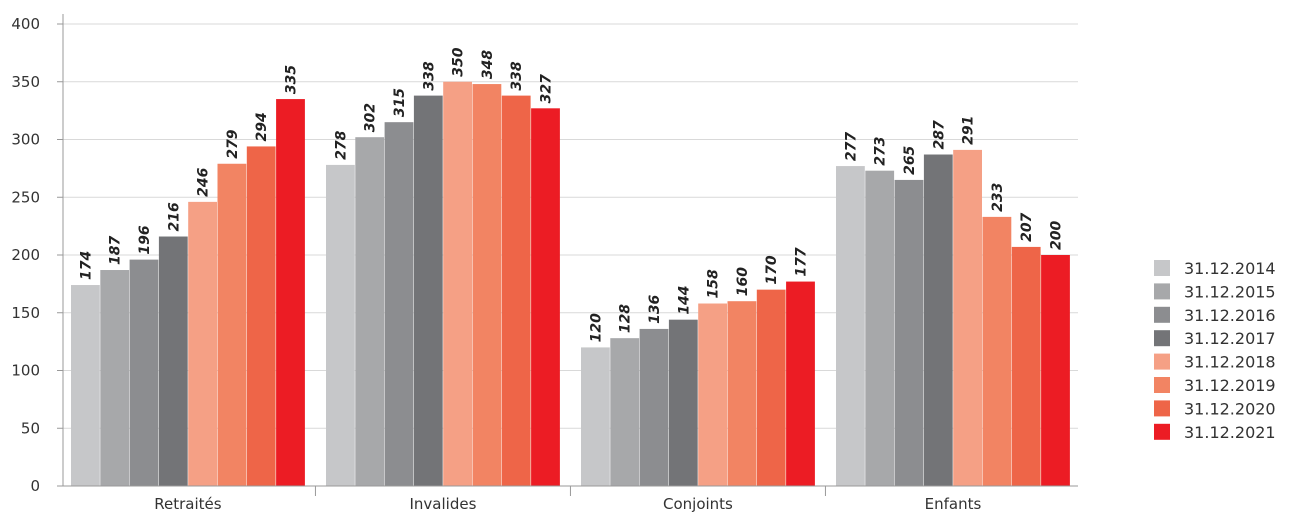 The width and height of the screenshot is (1304, 519). What do you see at coordinates (698, 504) in the screenshot?
I see `category-label: Conjoints` at bounding box center [698, 504].